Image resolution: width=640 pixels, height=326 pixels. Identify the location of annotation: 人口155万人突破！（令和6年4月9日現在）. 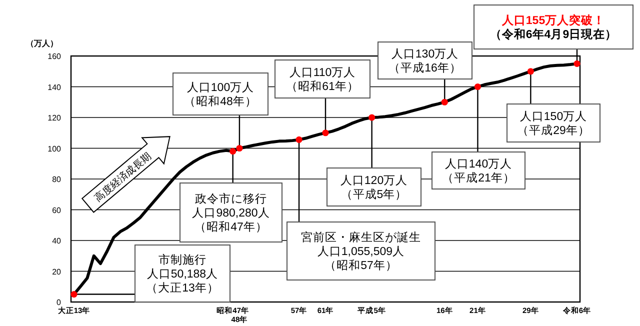
(554, 27).